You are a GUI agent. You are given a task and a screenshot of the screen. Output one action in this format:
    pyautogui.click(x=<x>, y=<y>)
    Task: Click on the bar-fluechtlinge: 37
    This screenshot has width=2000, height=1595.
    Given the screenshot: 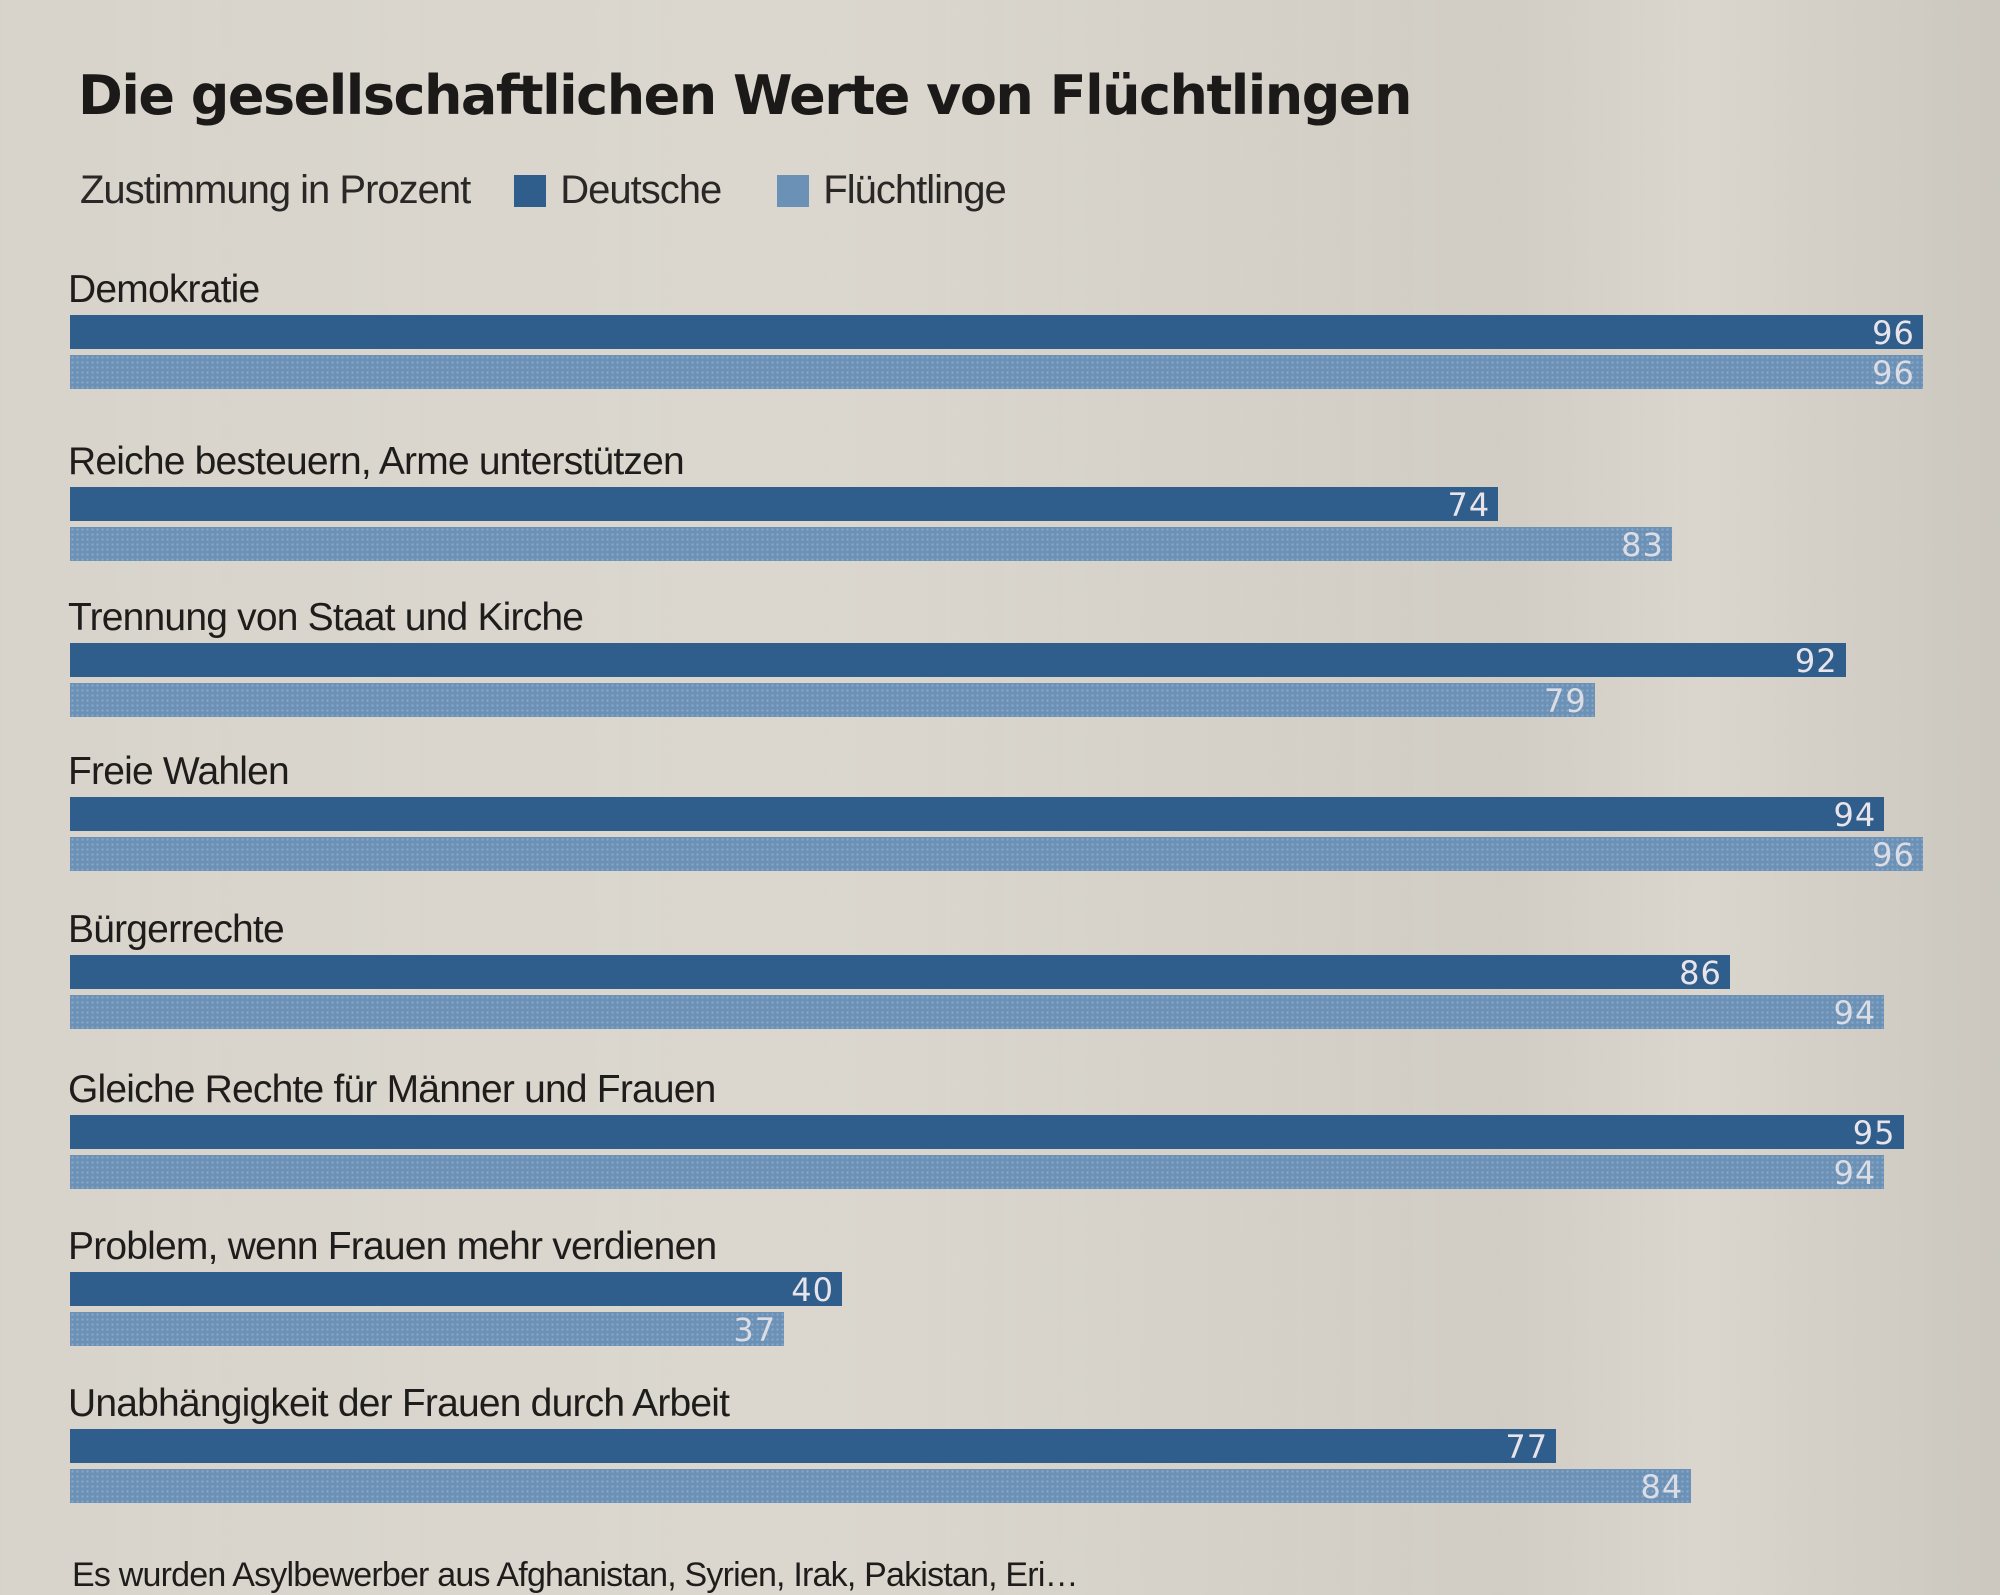 What is the action you would take?
    pyautogui.click(x=427, y=1330)
    